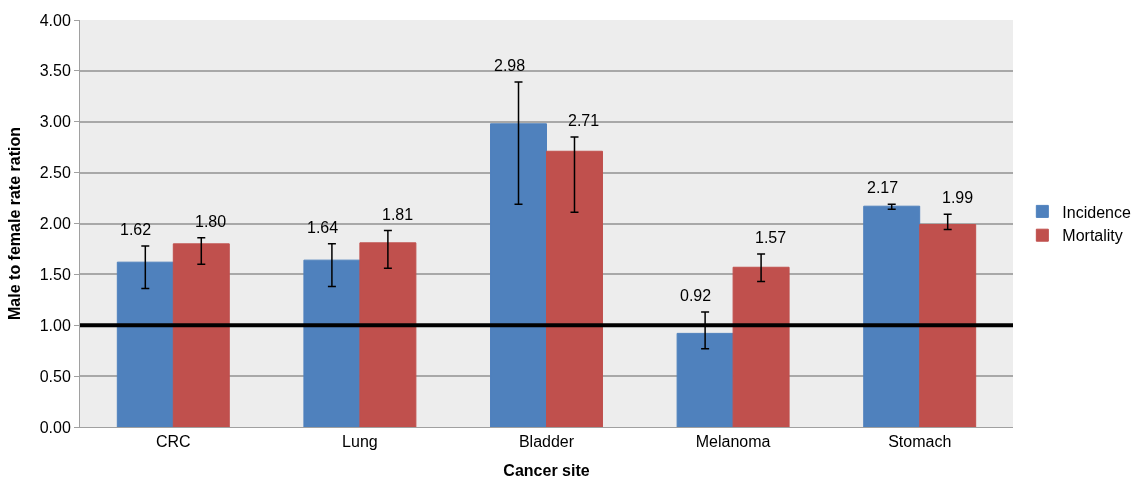  Describe the element at coordinates (55, 122) in the screenshot. I see `y-tick-label: 3.00` at that location.